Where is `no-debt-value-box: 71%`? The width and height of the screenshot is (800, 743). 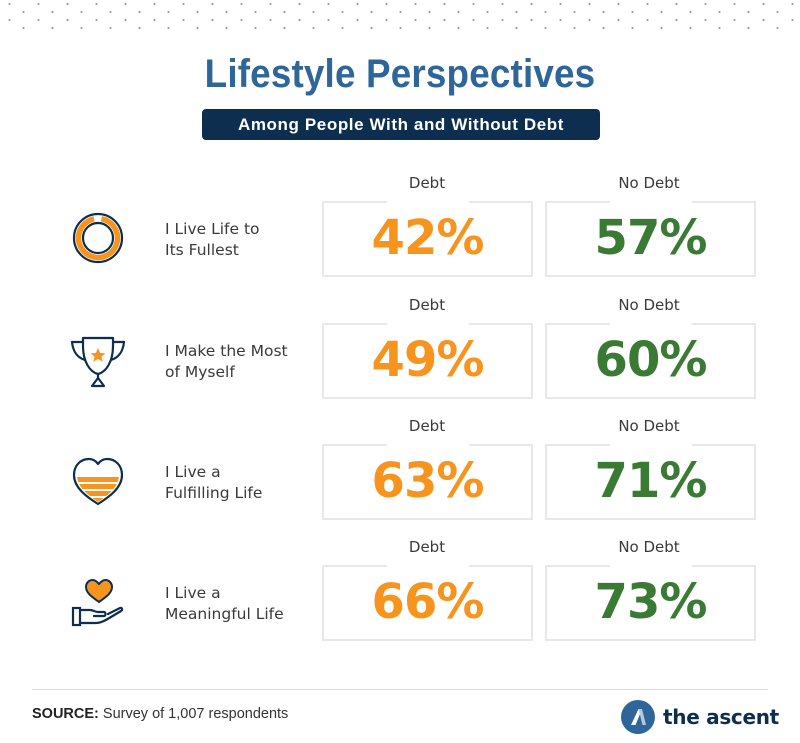 no-debt-value-box: 71% is located at coordinates (650, 482).